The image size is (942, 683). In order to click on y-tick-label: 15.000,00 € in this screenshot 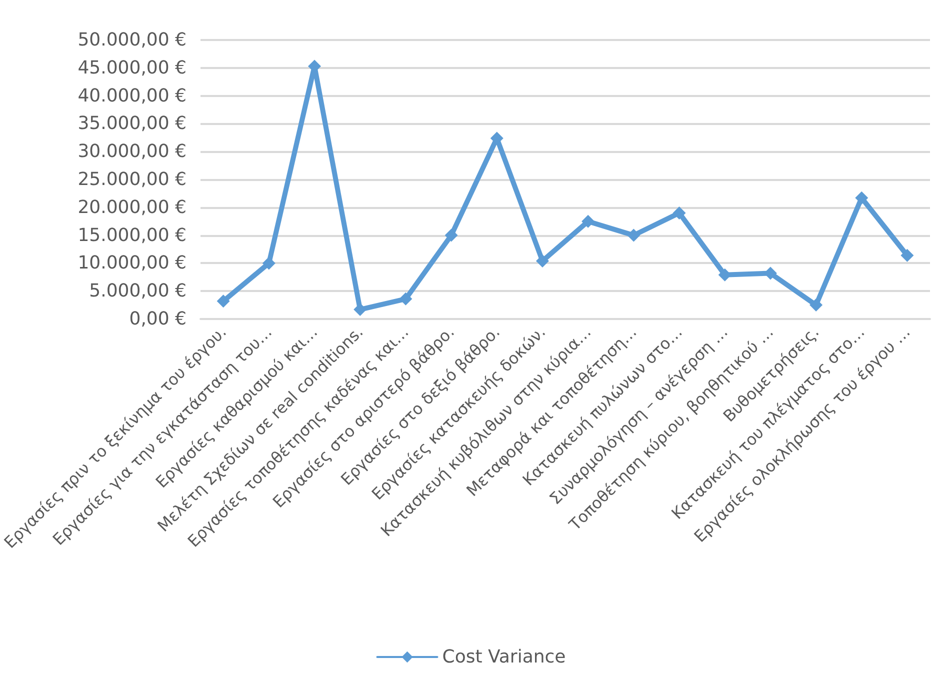, I will do `click(132, 235)`.